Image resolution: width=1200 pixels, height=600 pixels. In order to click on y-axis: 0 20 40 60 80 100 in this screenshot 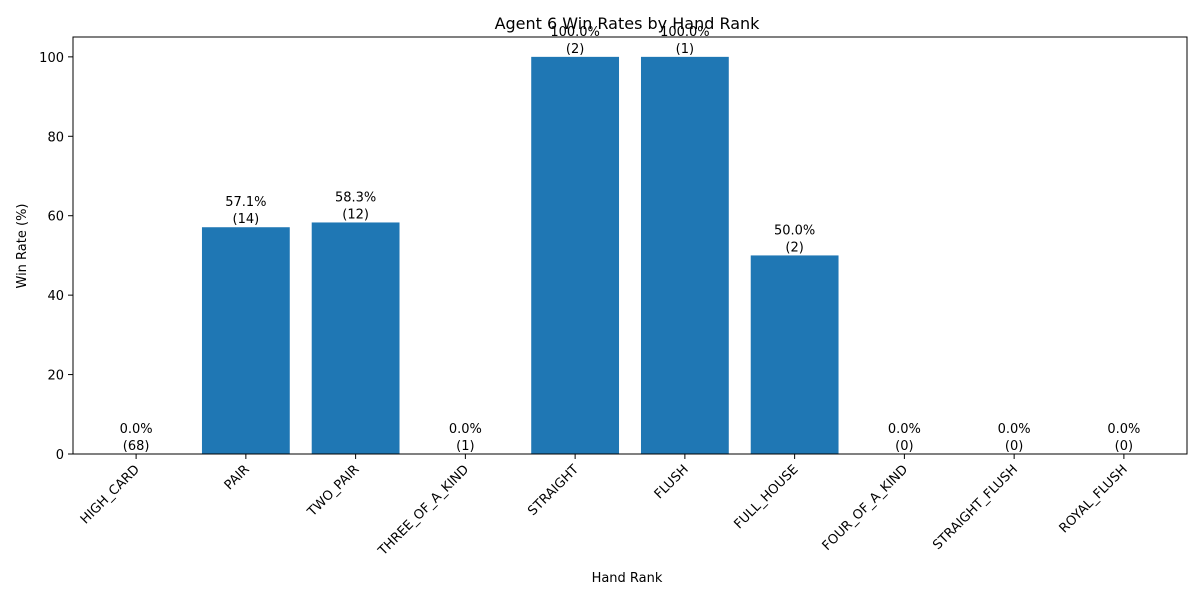, I will do `click(56, 257)`.